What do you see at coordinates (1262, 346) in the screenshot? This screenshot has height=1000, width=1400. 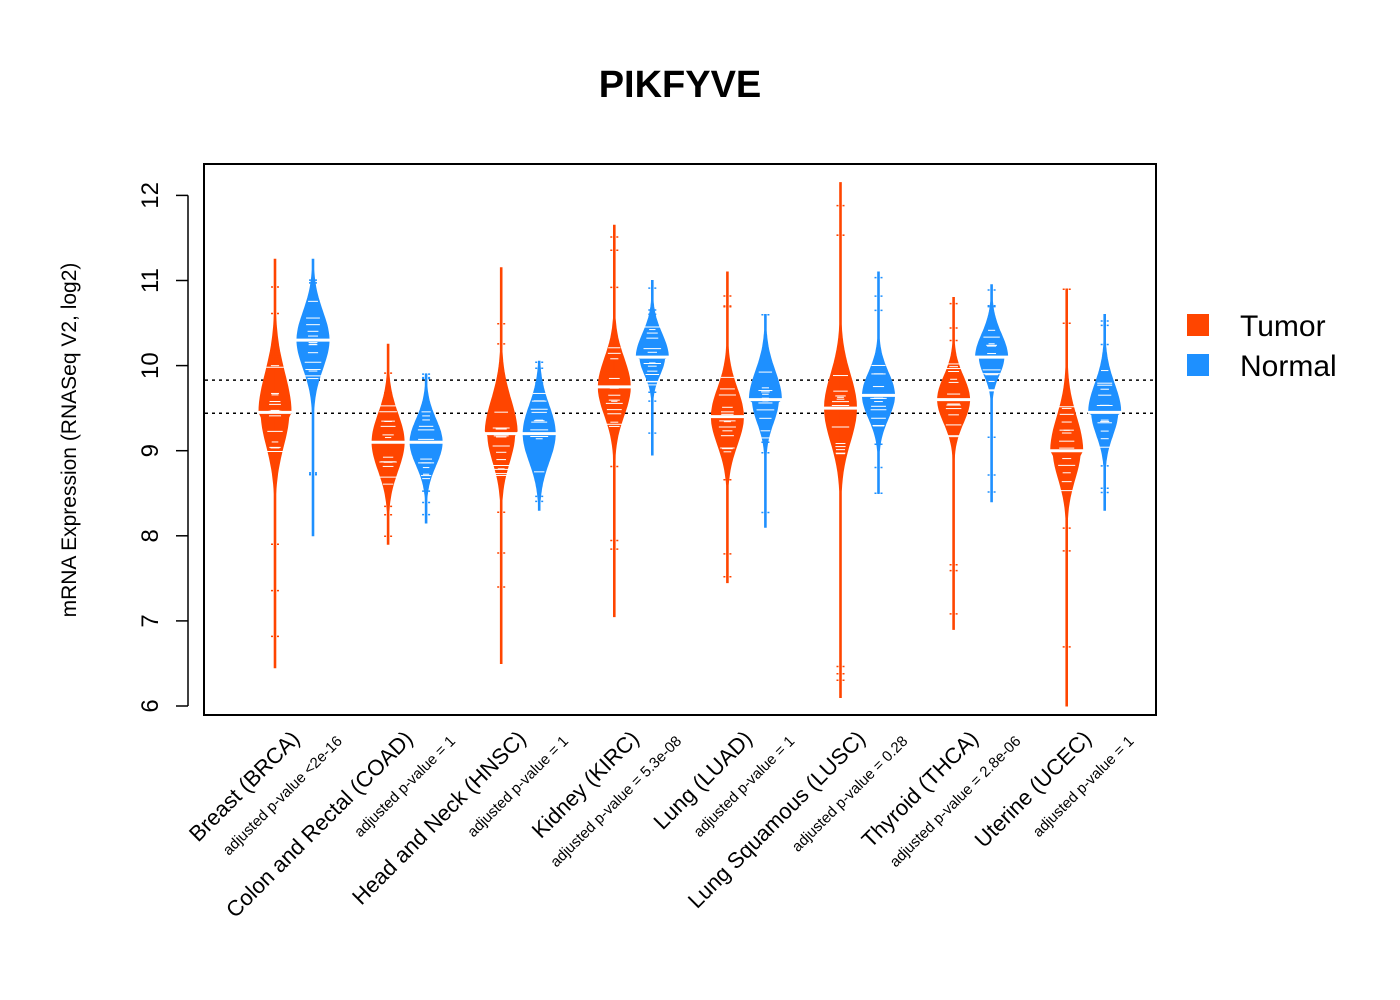 I see `legend: Tumor Normal` at bounding box center [1262, 346].